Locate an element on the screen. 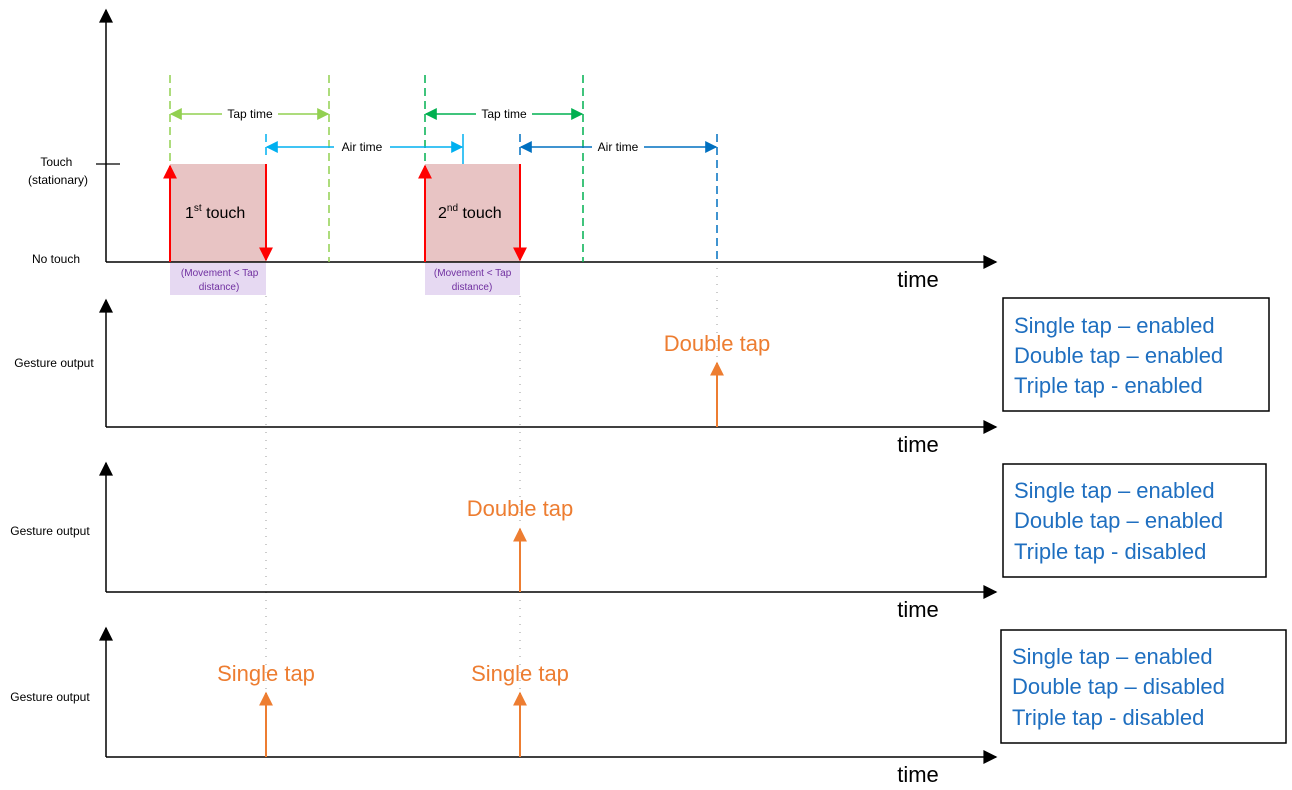 Image resolution: width=1292 pixels, height=790 pixels. second-touch-label: 2nd touch is located at coordinates (470, 212).